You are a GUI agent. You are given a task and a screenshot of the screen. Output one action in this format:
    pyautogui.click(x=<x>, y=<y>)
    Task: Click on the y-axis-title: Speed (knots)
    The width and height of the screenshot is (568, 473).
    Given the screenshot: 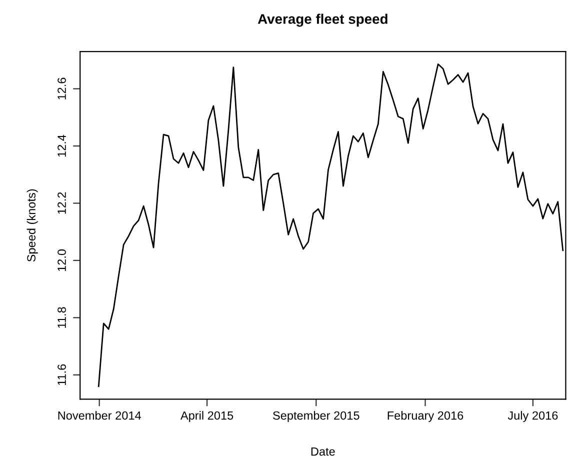 What is the action you would take?
    pyautogui.click(x=32, y=225)
    